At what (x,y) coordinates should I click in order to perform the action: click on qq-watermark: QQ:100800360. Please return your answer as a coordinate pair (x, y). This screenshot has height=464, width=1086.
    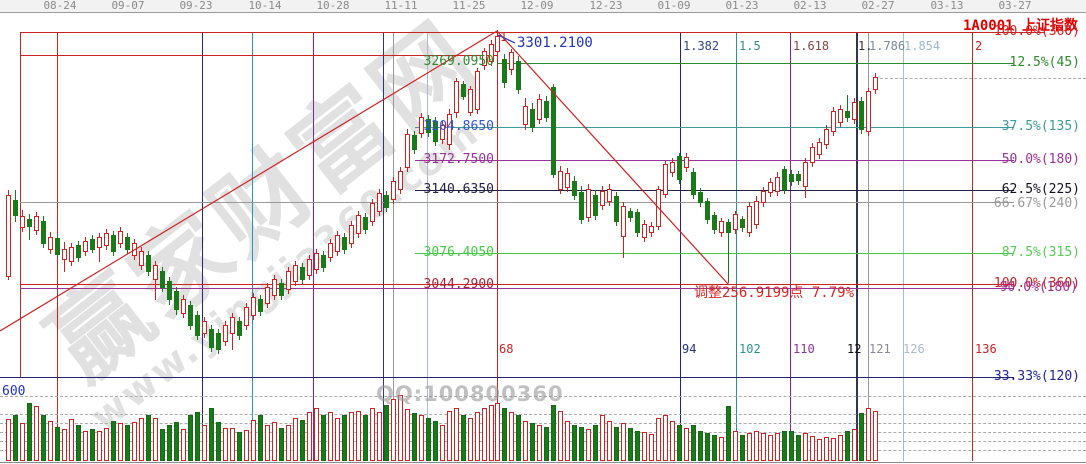
    Looking at the image, I should click on (470, 394).